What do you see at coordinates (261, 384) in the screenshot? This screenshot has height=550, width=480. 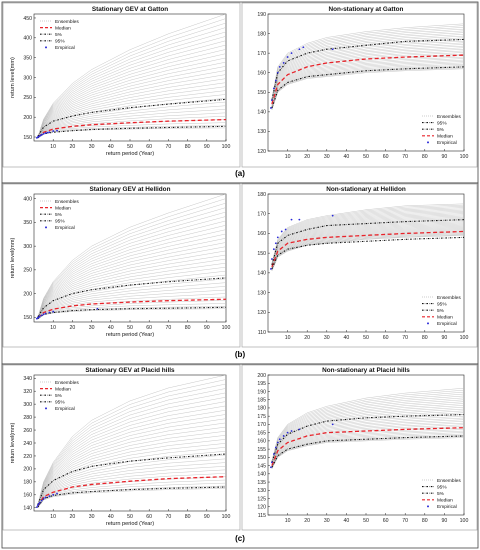 I see `y-tick-label: 195` at bounding box center [261, 384].